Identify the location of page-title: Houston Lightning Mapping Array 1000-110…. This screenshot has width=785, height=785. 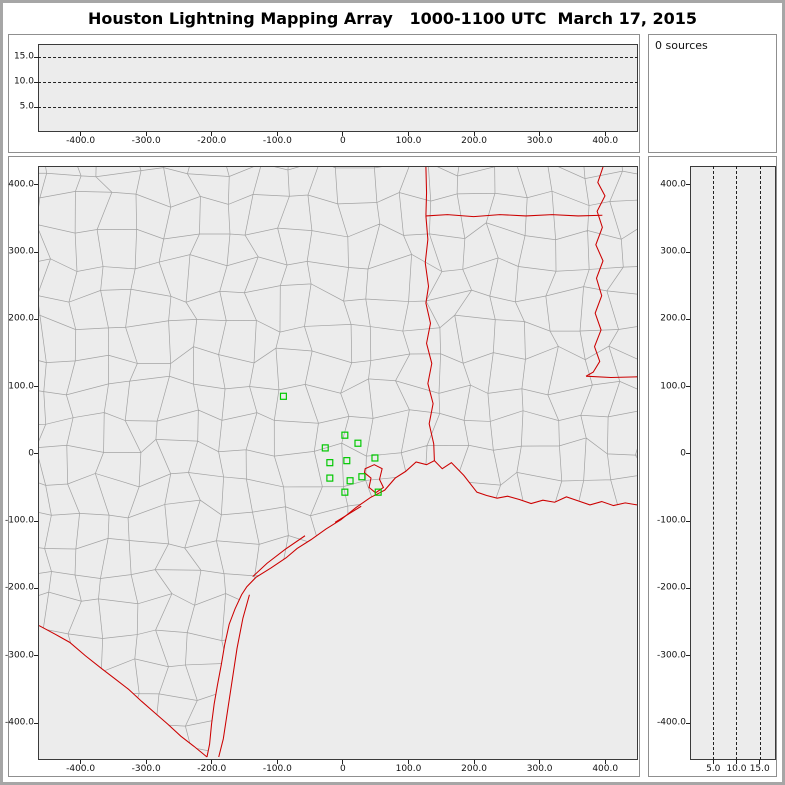
(392, 18).